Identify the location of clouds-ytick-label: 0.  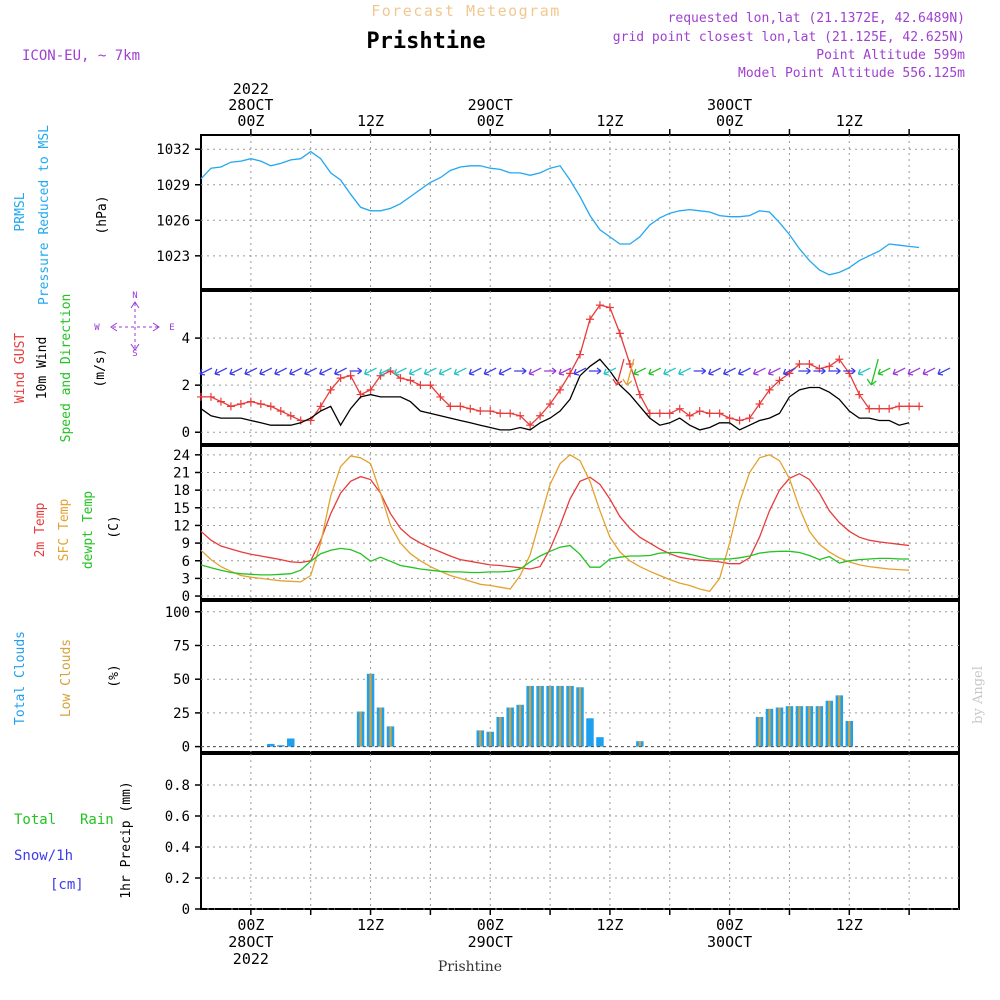
(186, 748).